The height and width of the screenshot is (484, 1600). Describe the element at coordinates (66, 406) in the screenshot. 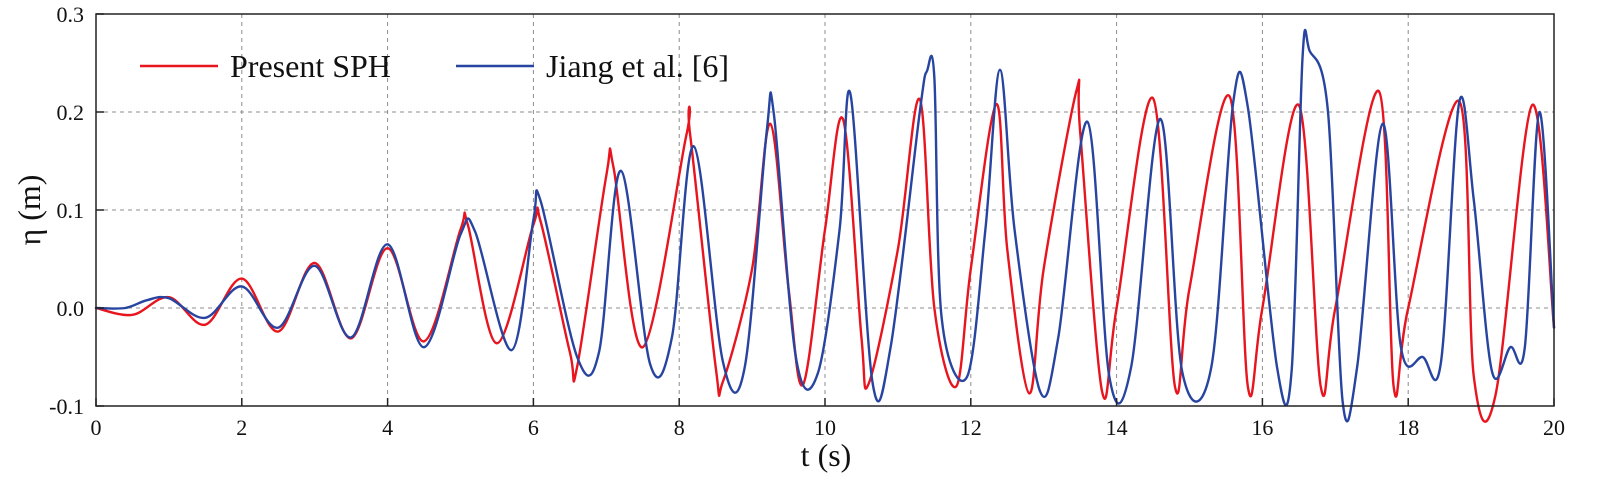

I see `y-tick-label: -0.1` at that location.